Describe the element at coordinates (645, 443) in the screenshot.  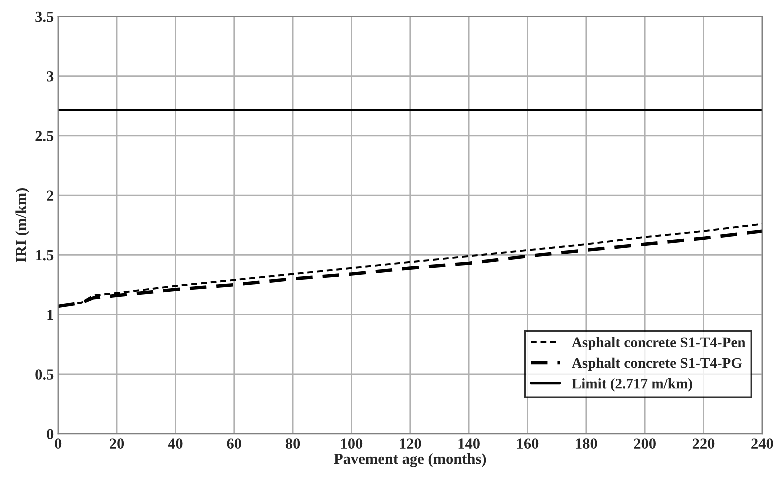
I see `x-tick-label: 200` at that location.